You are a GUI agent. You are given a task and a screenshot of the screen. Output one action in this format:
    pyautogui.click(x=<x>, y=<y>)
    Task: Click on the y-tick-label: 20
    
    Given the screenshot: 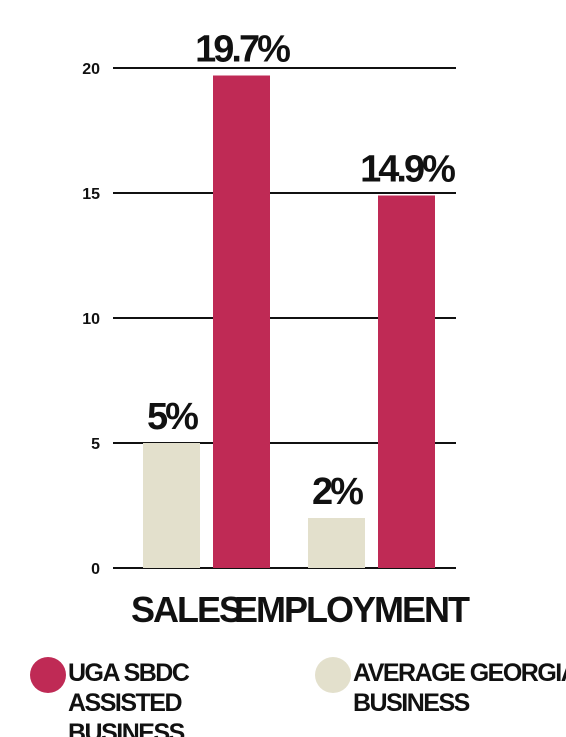 What is the action you would take?
    pyautogui.click(x=91, y=69)
    